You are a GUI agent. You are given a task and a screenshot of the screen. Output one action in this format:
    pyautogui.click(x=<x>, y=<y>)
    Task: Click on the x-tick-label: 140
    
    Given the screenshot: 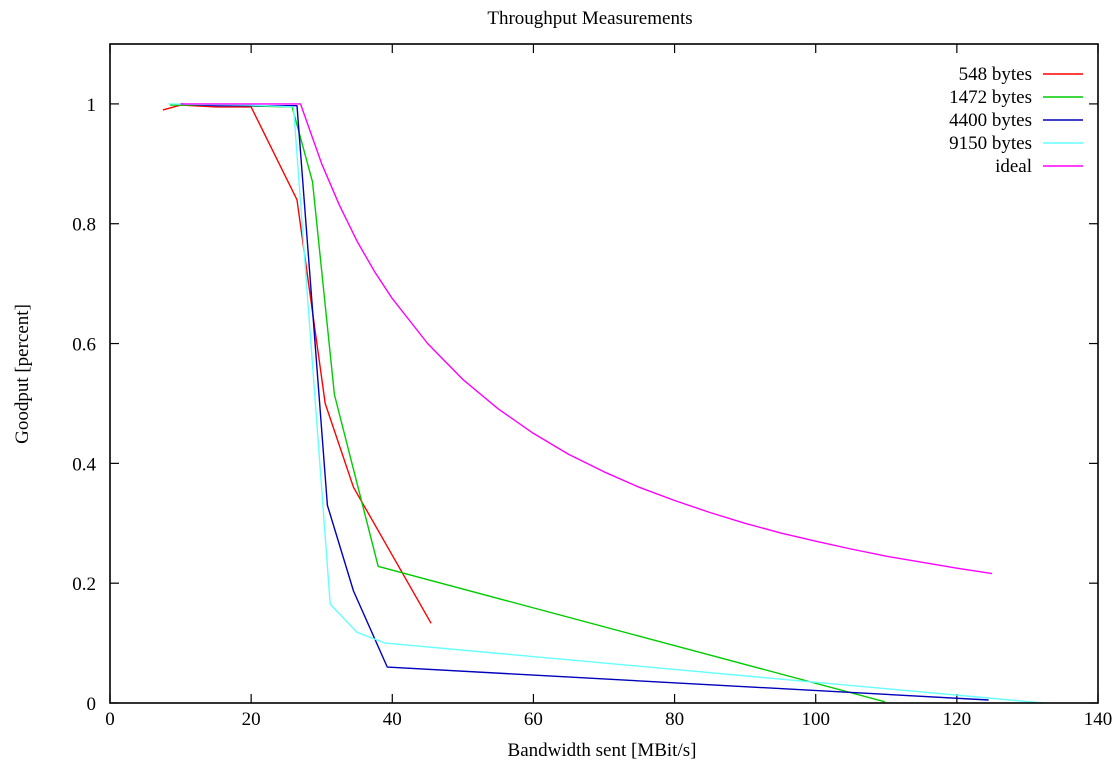 What is the action you would take?
    pyautogui.click(x=1098, y=719)
    